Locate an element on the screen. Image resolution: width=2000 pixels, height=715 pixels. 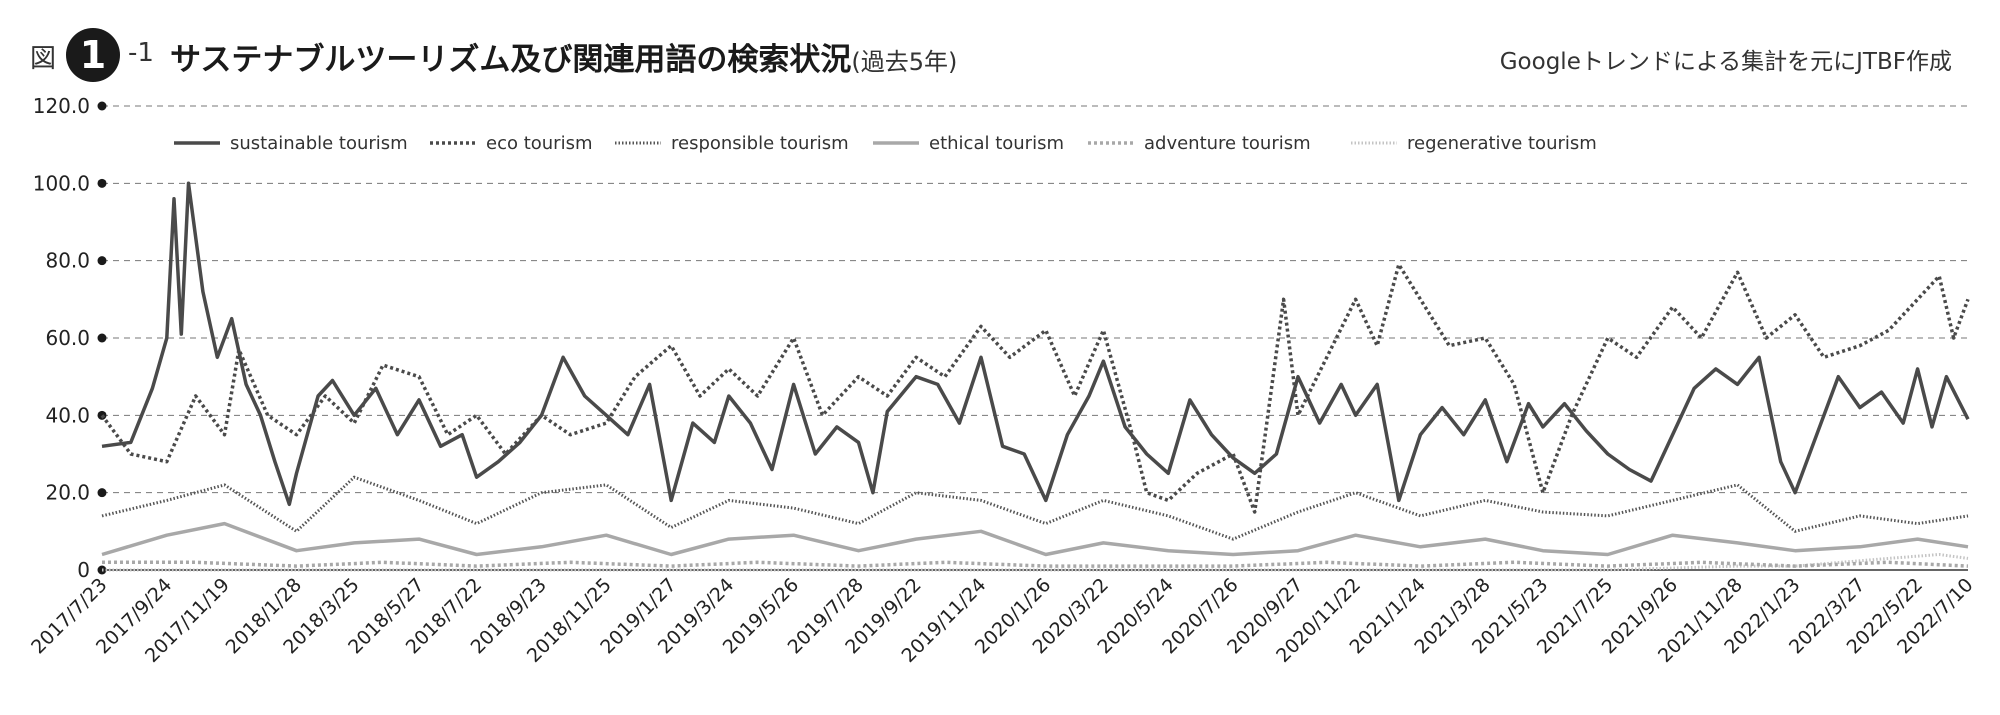
series-line-ethical-tourism is located at coordinates (1035, 539).